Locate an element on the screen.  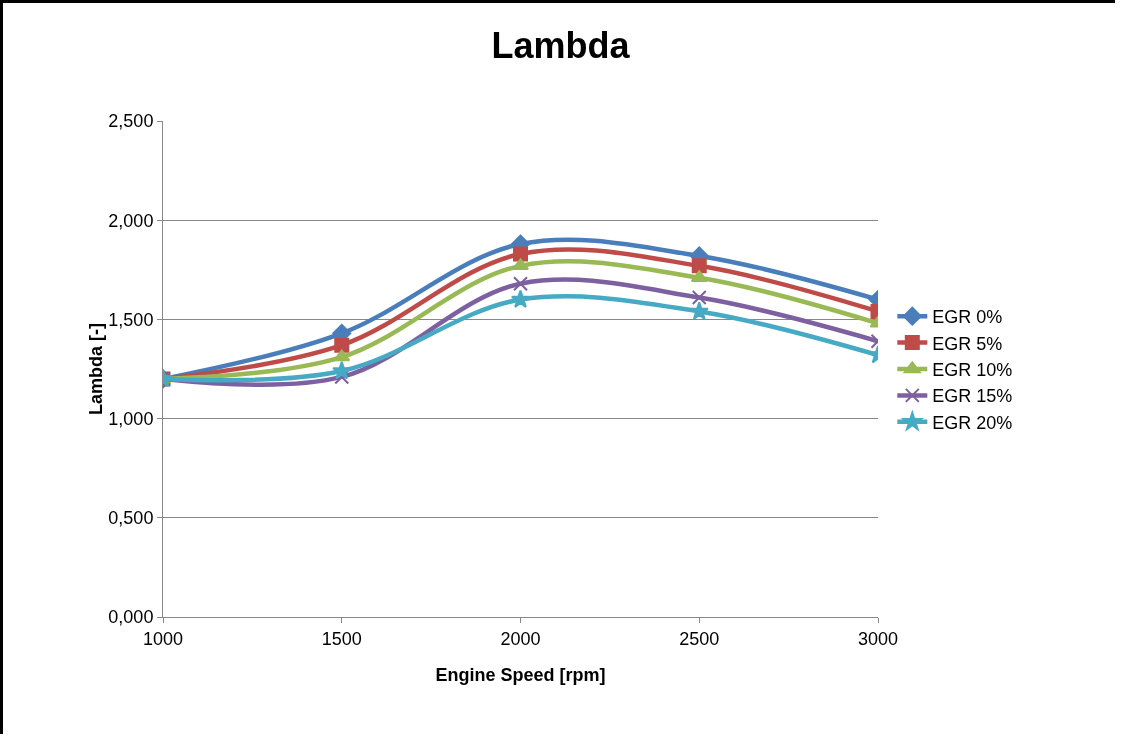
x-axis-title: Engine Speed [rpm] is located at coordinates (520, 675).